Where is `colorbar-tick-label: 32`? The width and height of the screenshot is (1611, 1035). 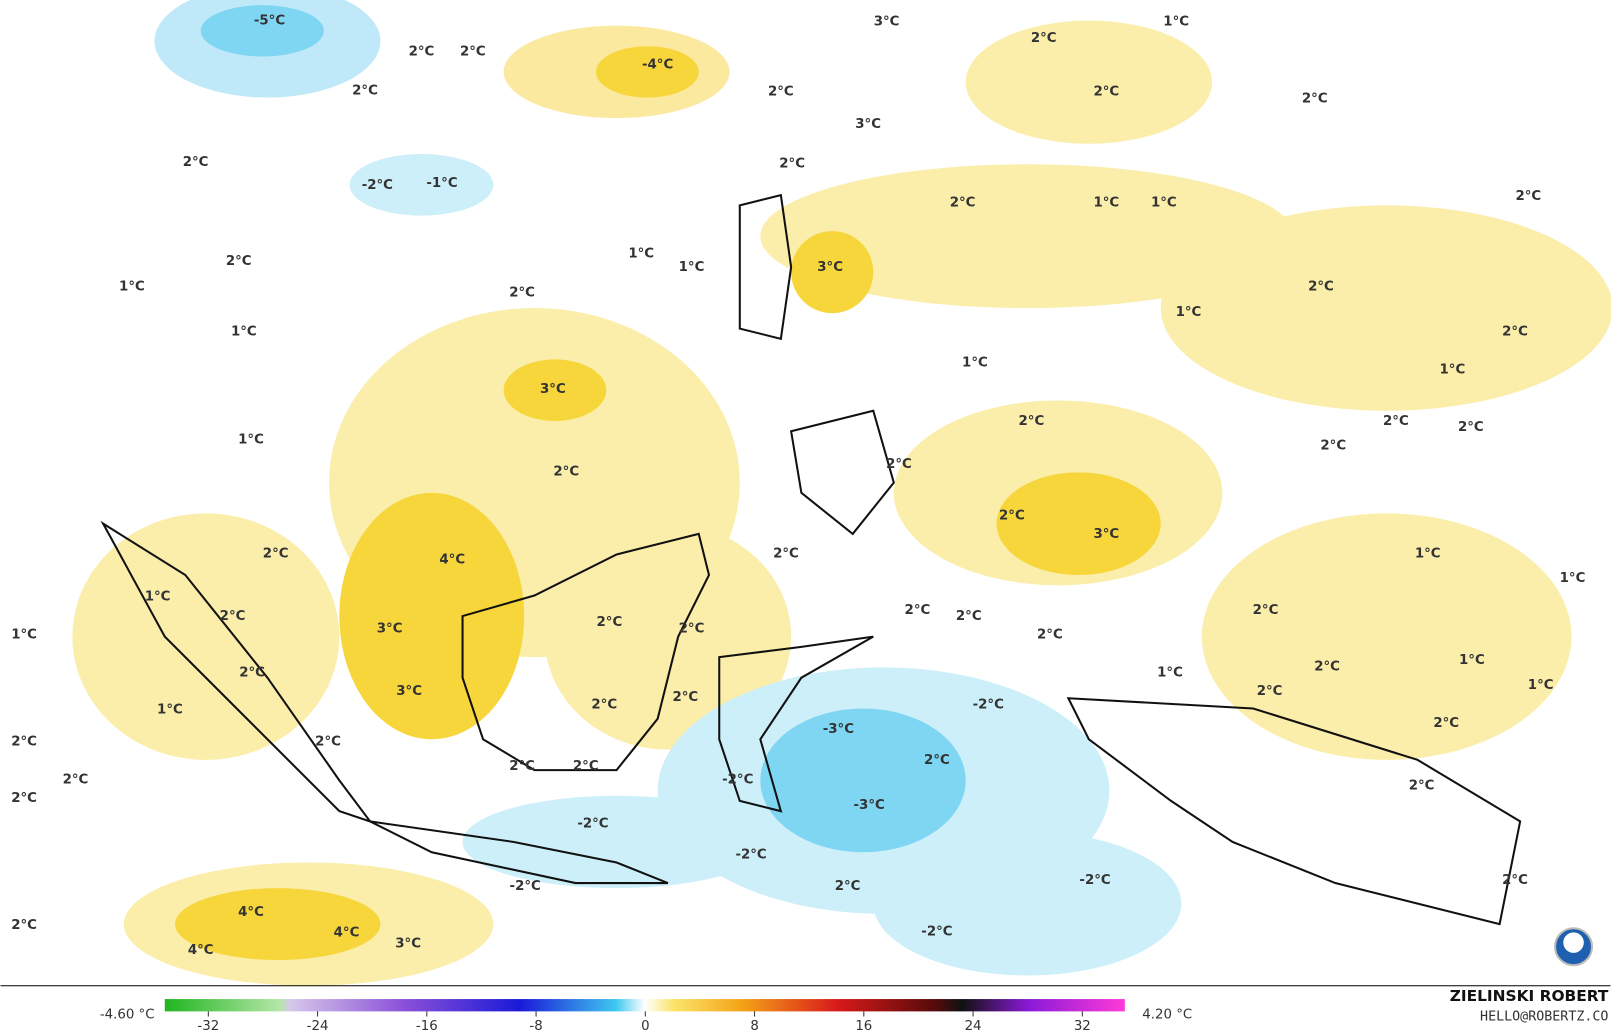
colorbar-tick-label: 32 is located at coordinates (1082, 1026).